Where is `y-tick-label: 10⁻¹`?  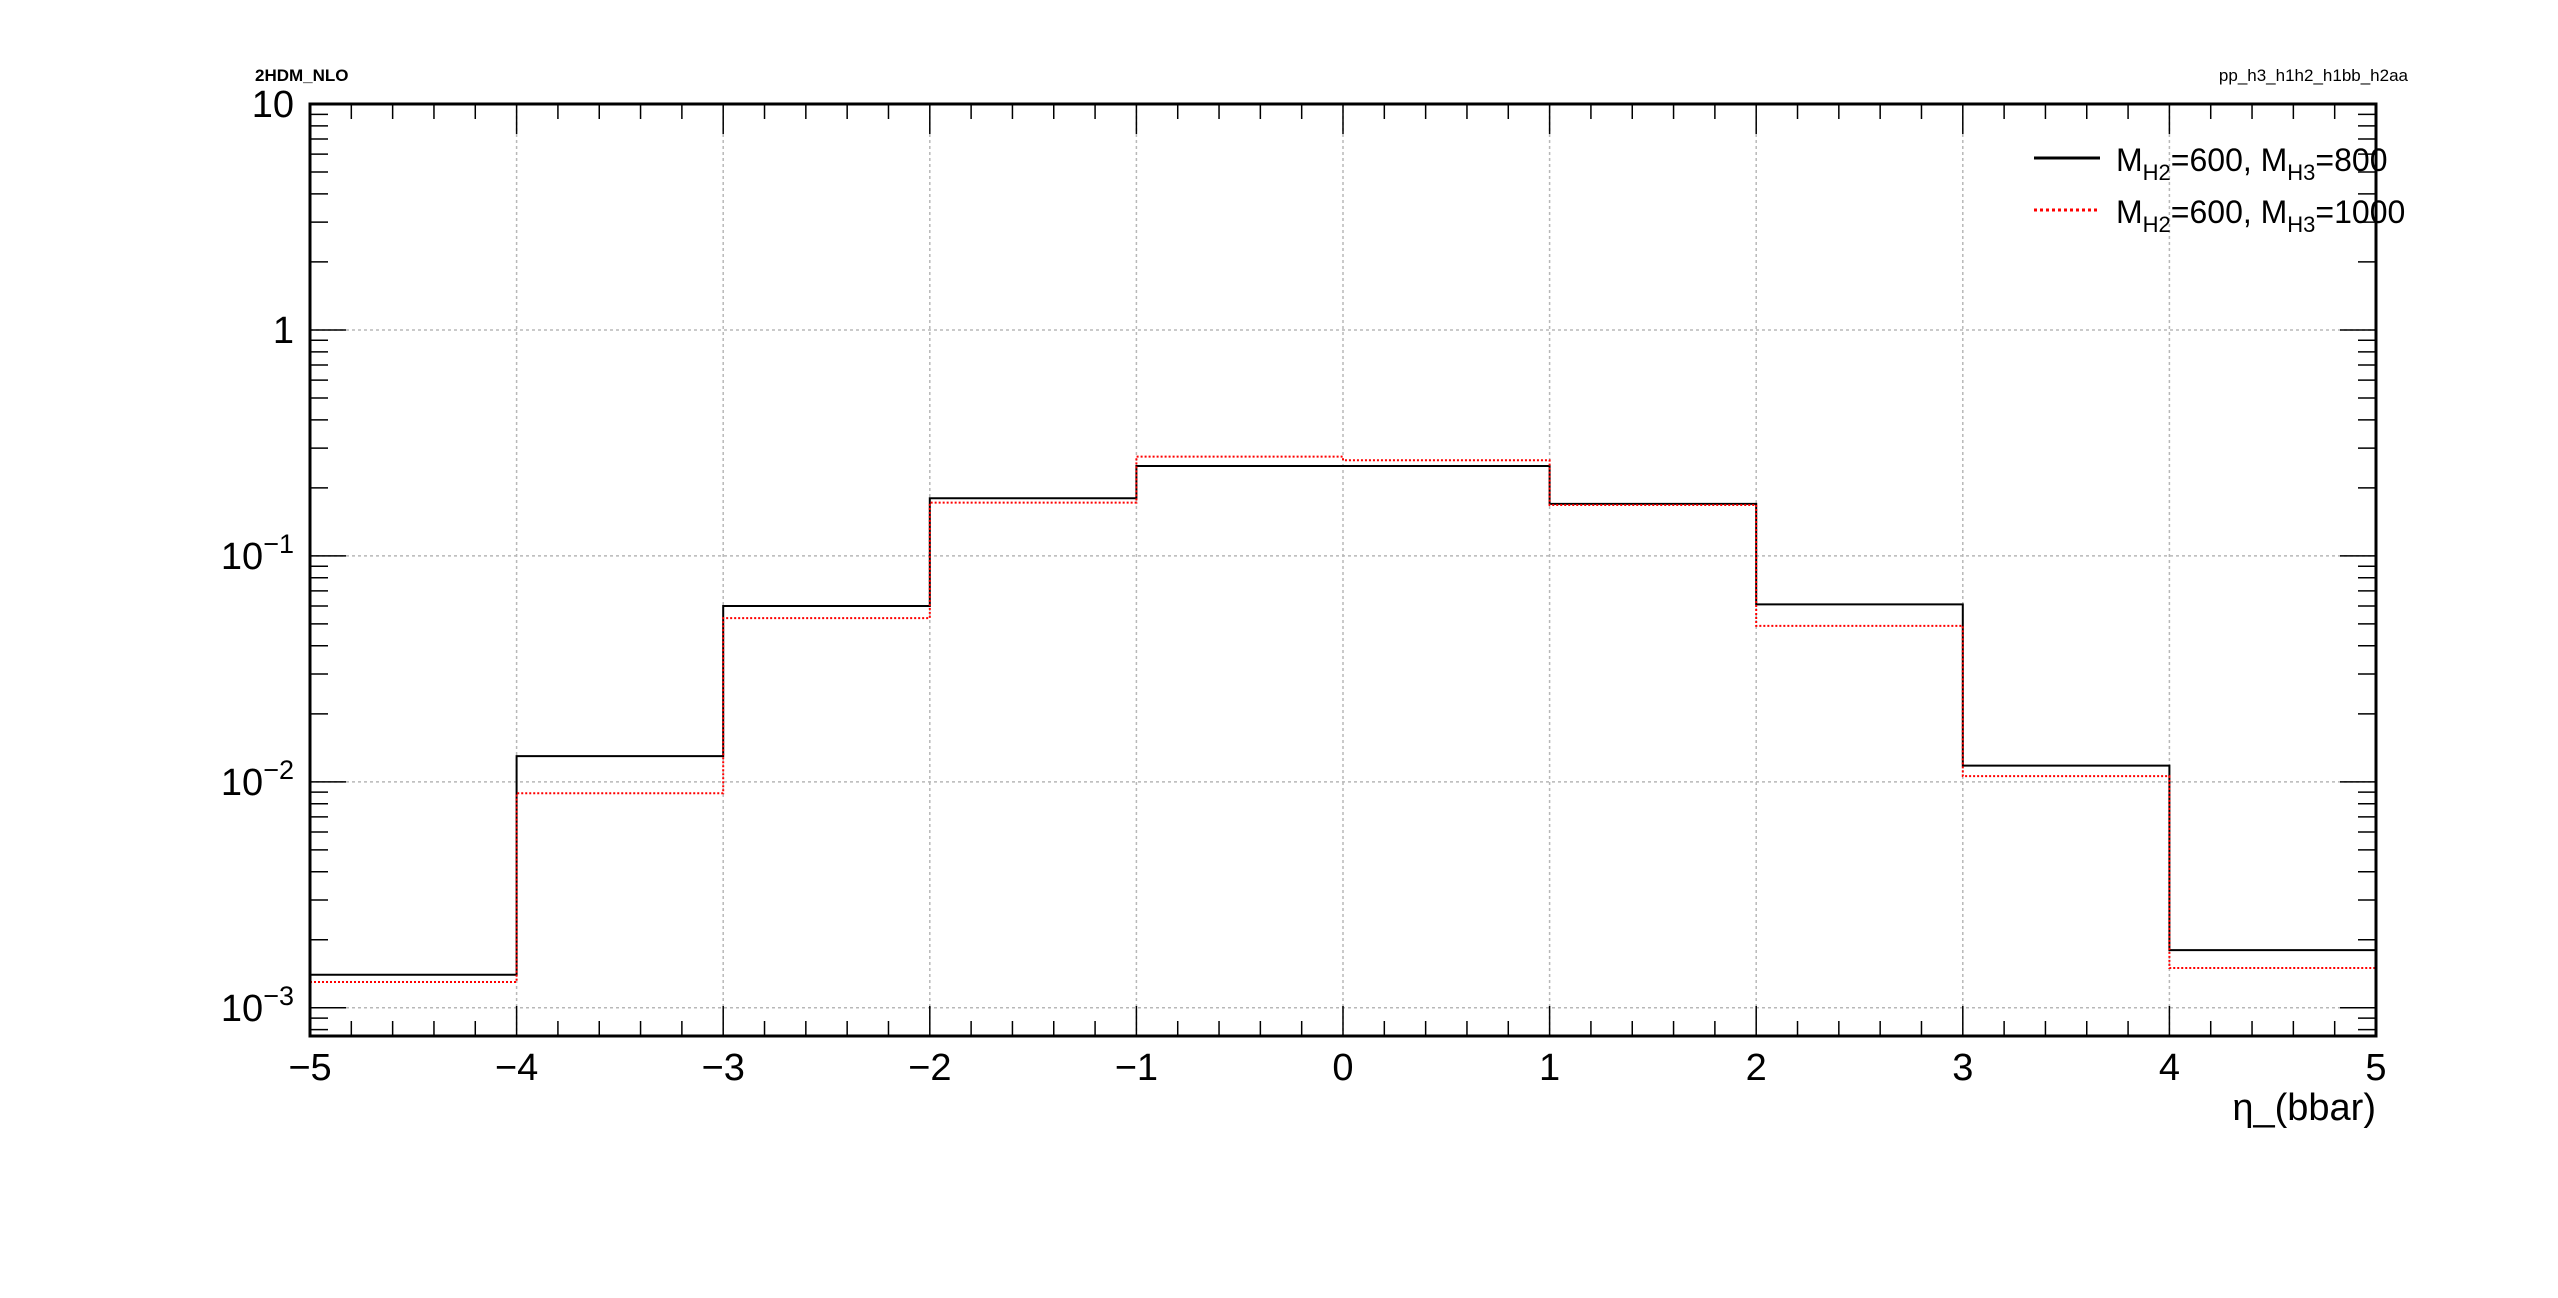
y-tick-label: 10⁻¹ is located at coordinates (257, 553).